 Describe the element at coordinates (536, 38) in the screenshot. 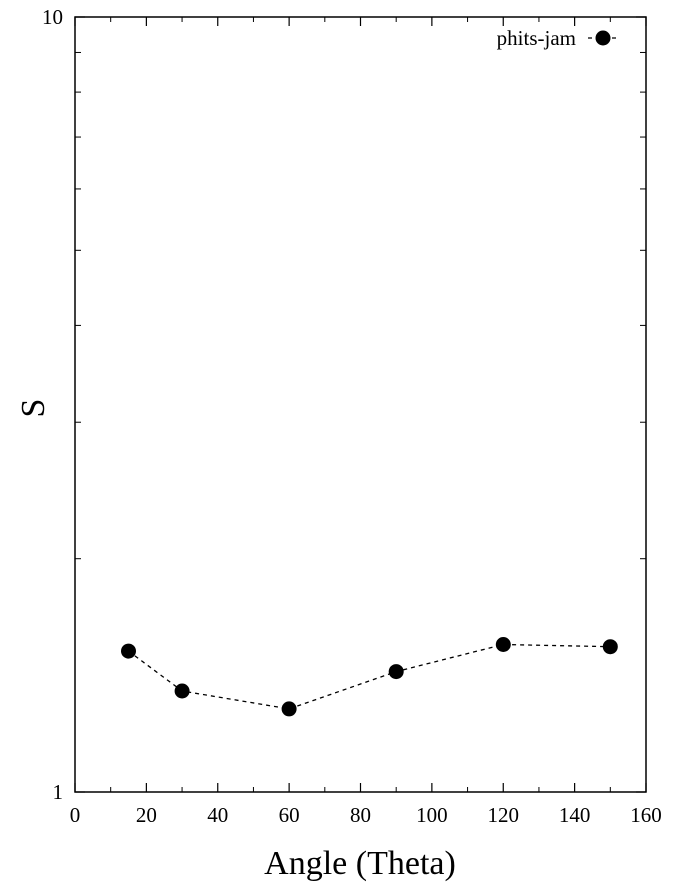

I see `legend-label: phits-jam` at that location.